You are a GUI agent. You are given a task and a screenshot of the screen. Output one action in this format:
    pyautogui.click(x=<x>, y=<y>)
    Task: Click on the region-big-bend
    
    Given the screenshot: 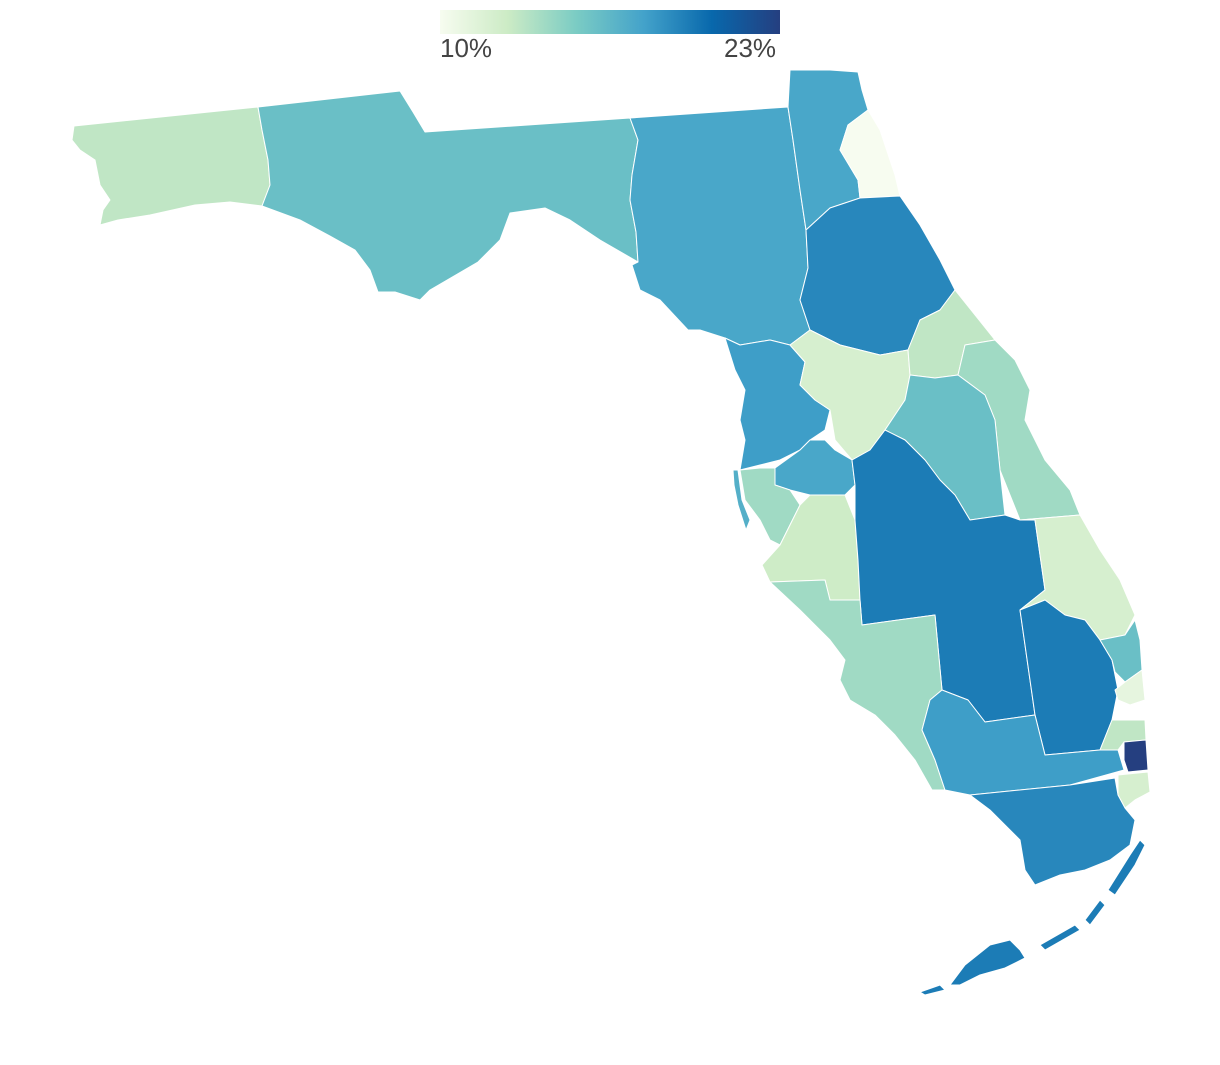 What is the action you would take?
    pyautogui.click(x=720, y=226)
    